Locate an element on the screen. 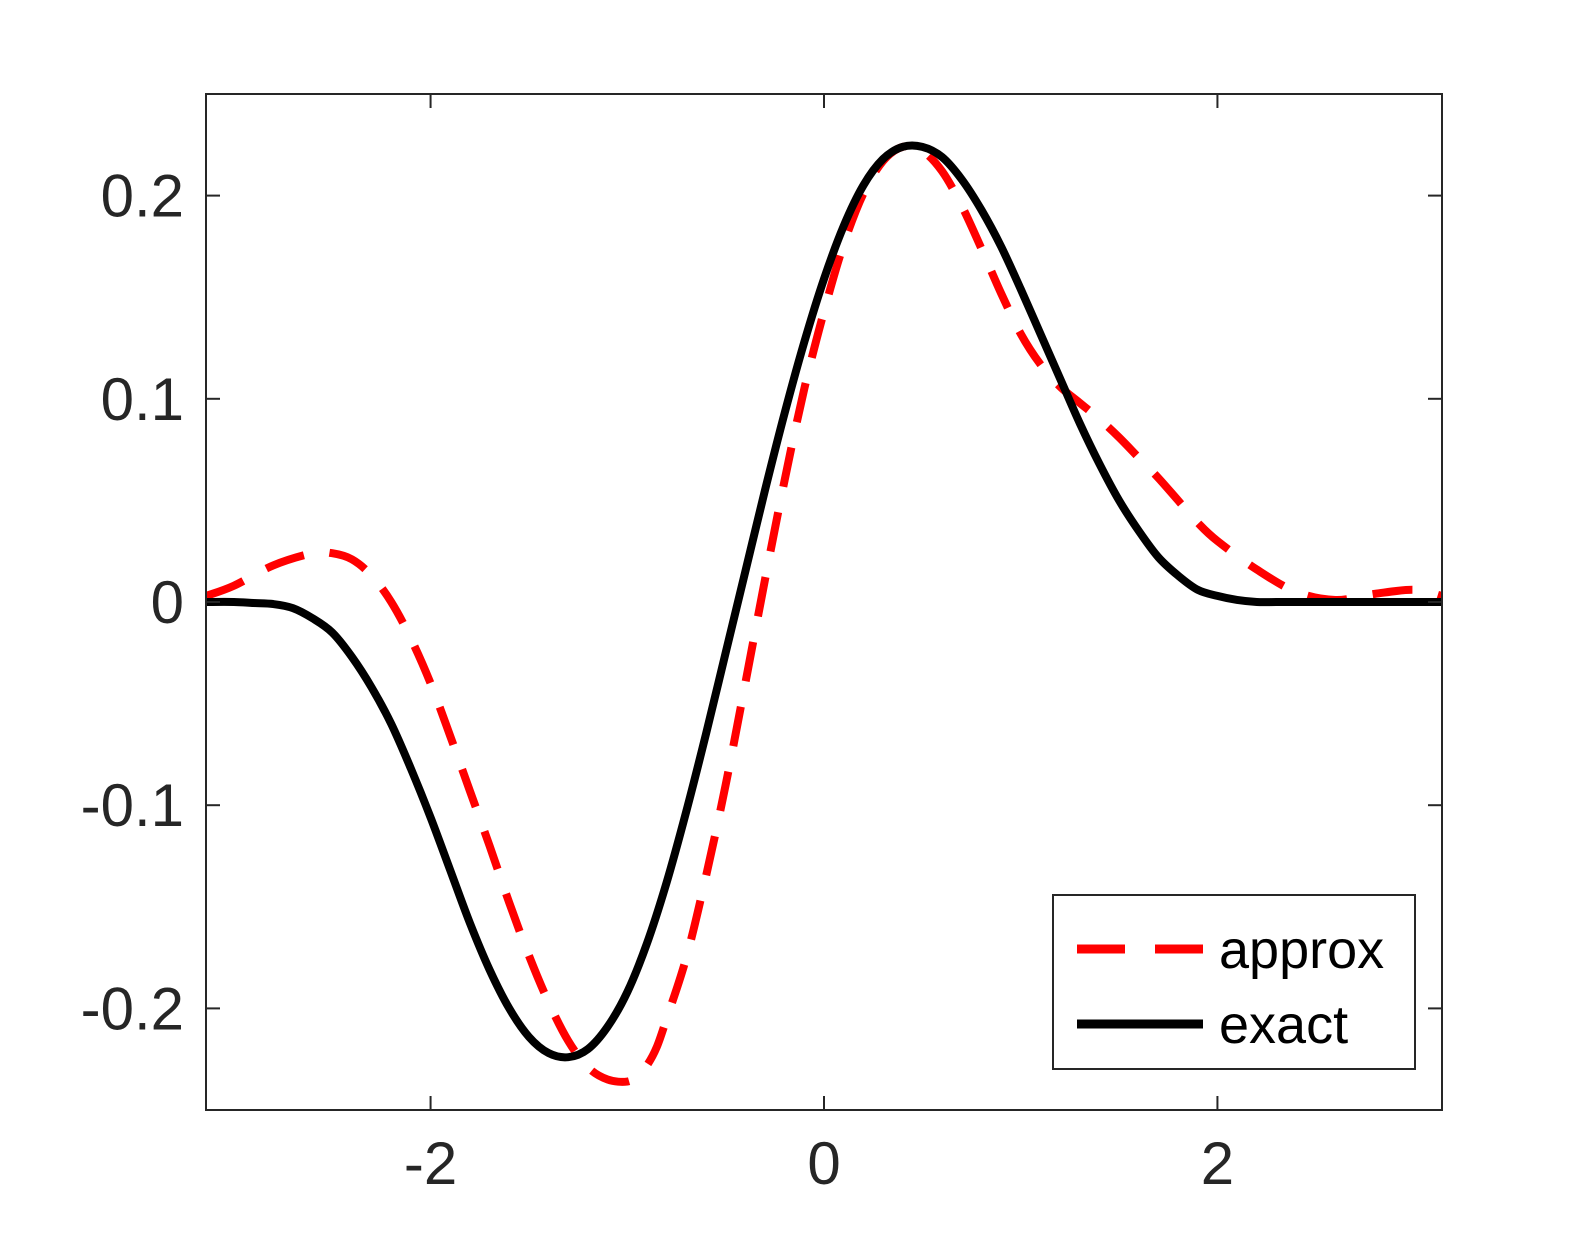 Image resolution: width=1579 pixels, height=1233 pixels. legend-label-approx: approx is located at coordinates (1301, 950).